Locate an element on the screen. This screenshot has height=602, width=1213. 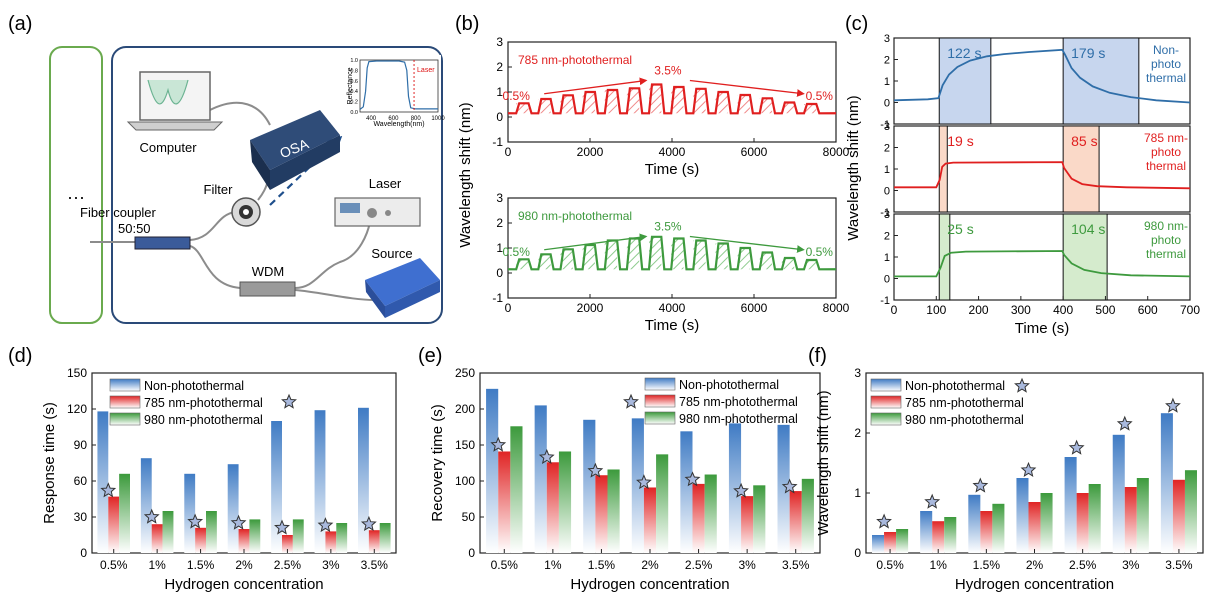
region-label: 19 s is located at coordinates (960, 141).